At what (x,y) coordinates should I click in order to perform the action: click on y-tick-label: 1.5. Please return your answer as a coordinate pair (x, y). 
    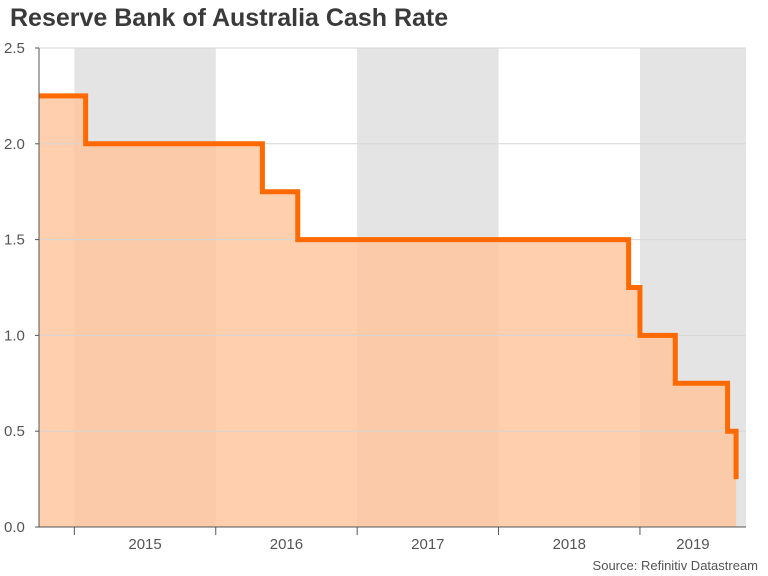
    Looking at the image, I should click on (14, 240).